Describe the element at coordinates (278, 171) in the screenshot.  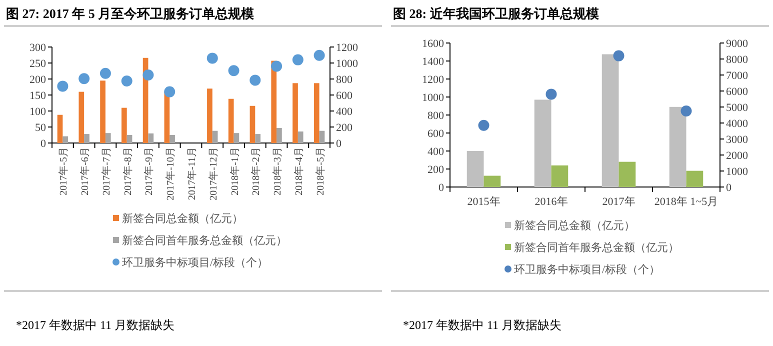
I see `x-tick-label: 2018年-3月` at that location.